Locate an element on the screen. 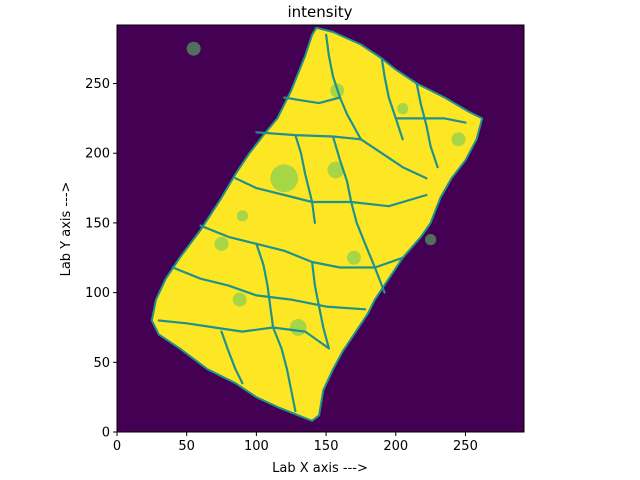 The width and height of the screenshot is (640, 480). x-tick-label: 50 is located at coordinates (186, 446).